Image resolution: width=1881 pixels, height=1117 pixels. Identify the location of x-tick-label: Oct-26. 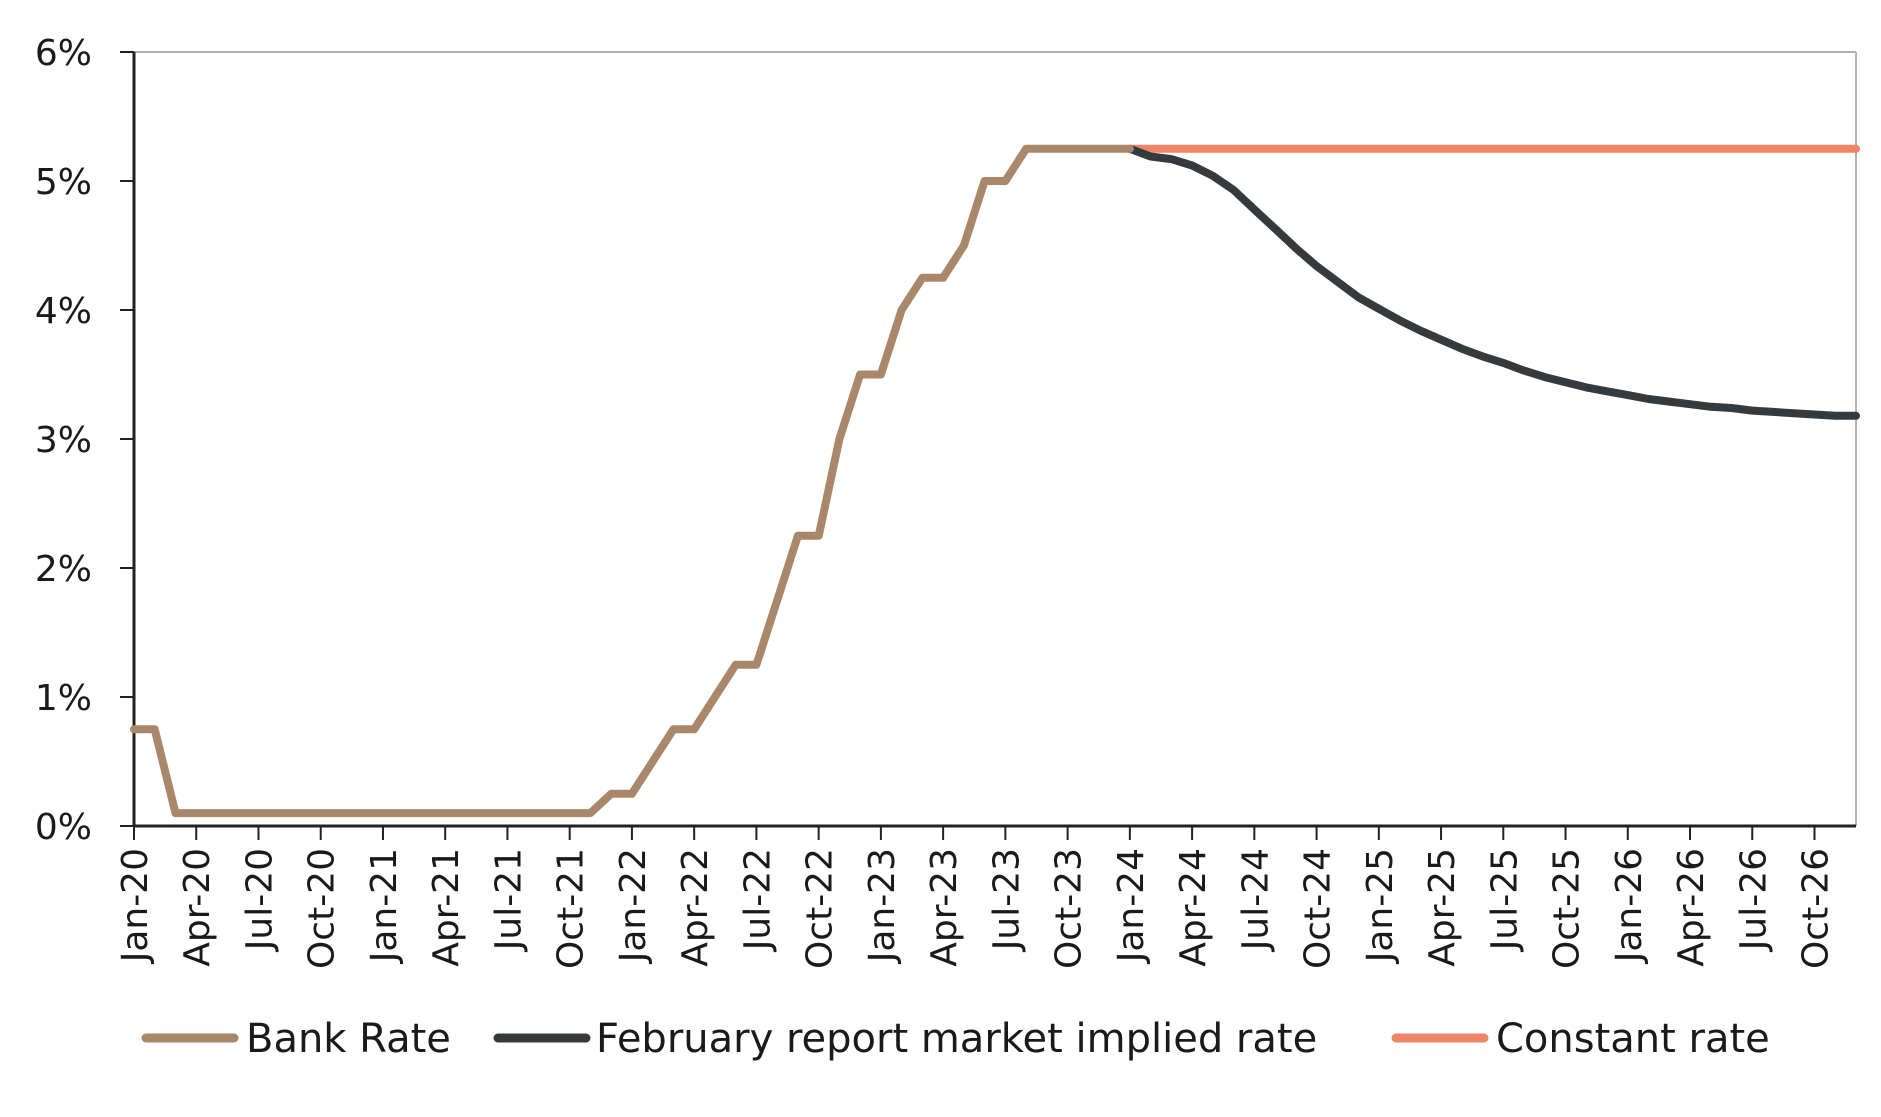
(1816, 908).